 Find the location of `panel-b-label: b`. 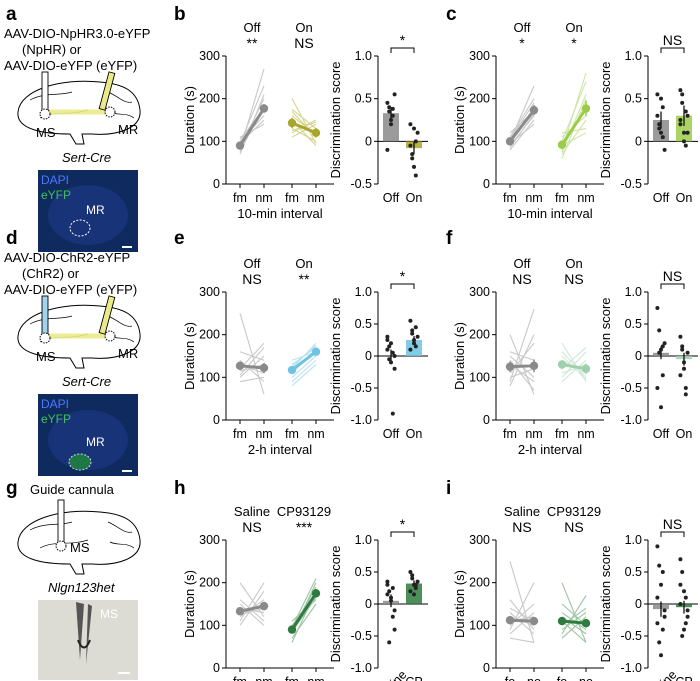

panel-b-label: b is located at coordinates (180, 14).